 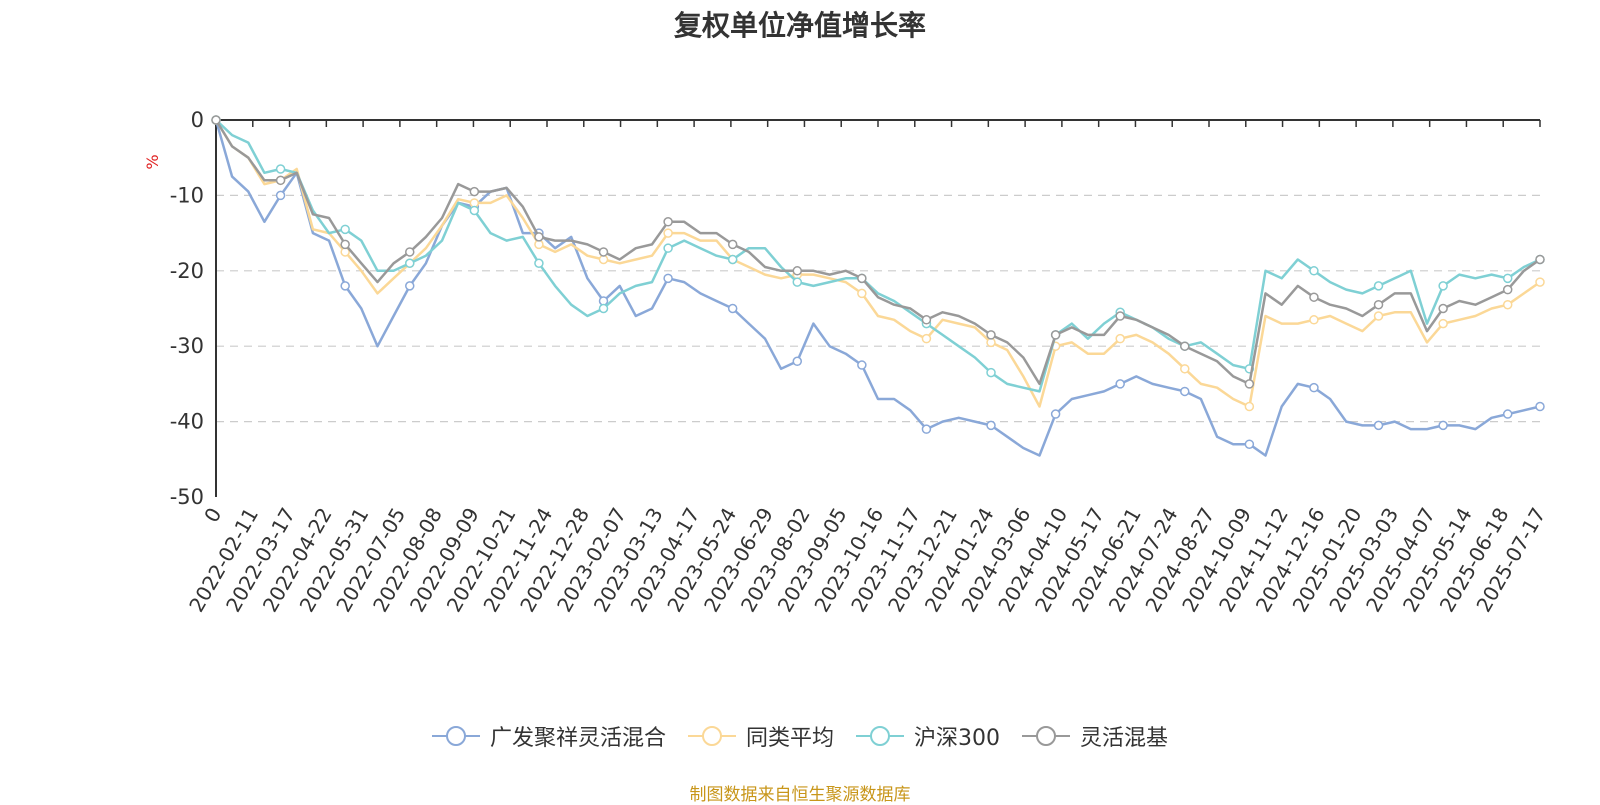 What do you see at coordinates (799, 25) in the screenshot?
I see `chart-title: 复权单位净值增长率` at bounding box center [799, 25].